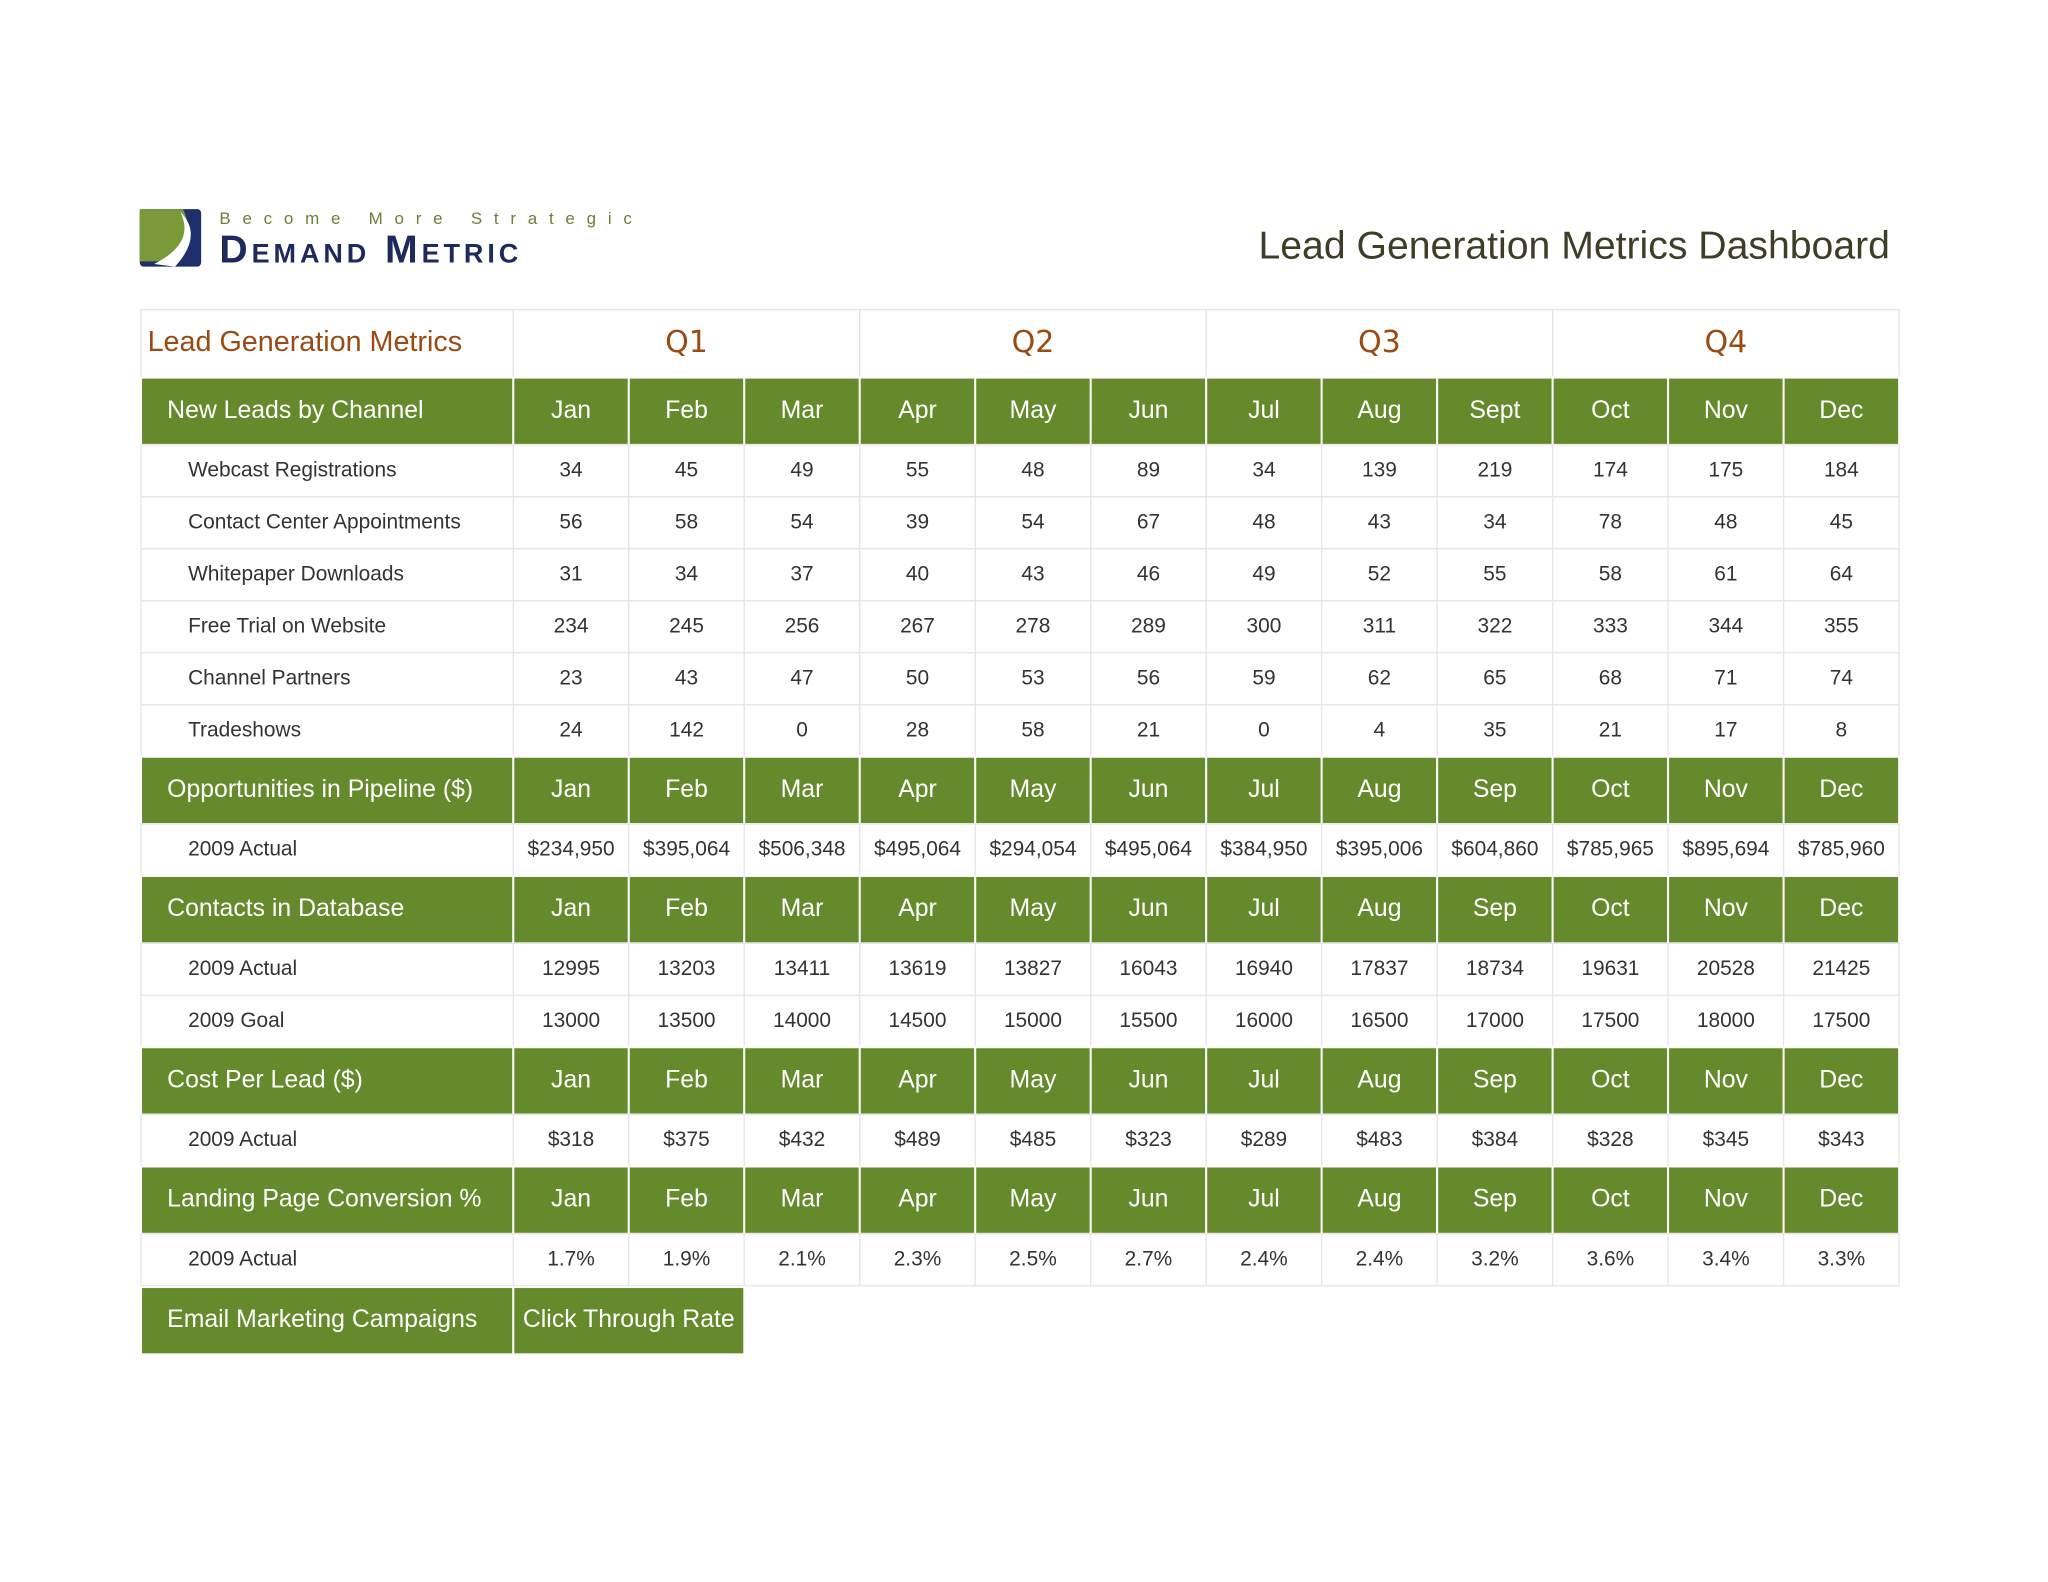  Describe the element at coordinates (1264, 410) in the screenshot. I see `month-label: Jul` at that location.